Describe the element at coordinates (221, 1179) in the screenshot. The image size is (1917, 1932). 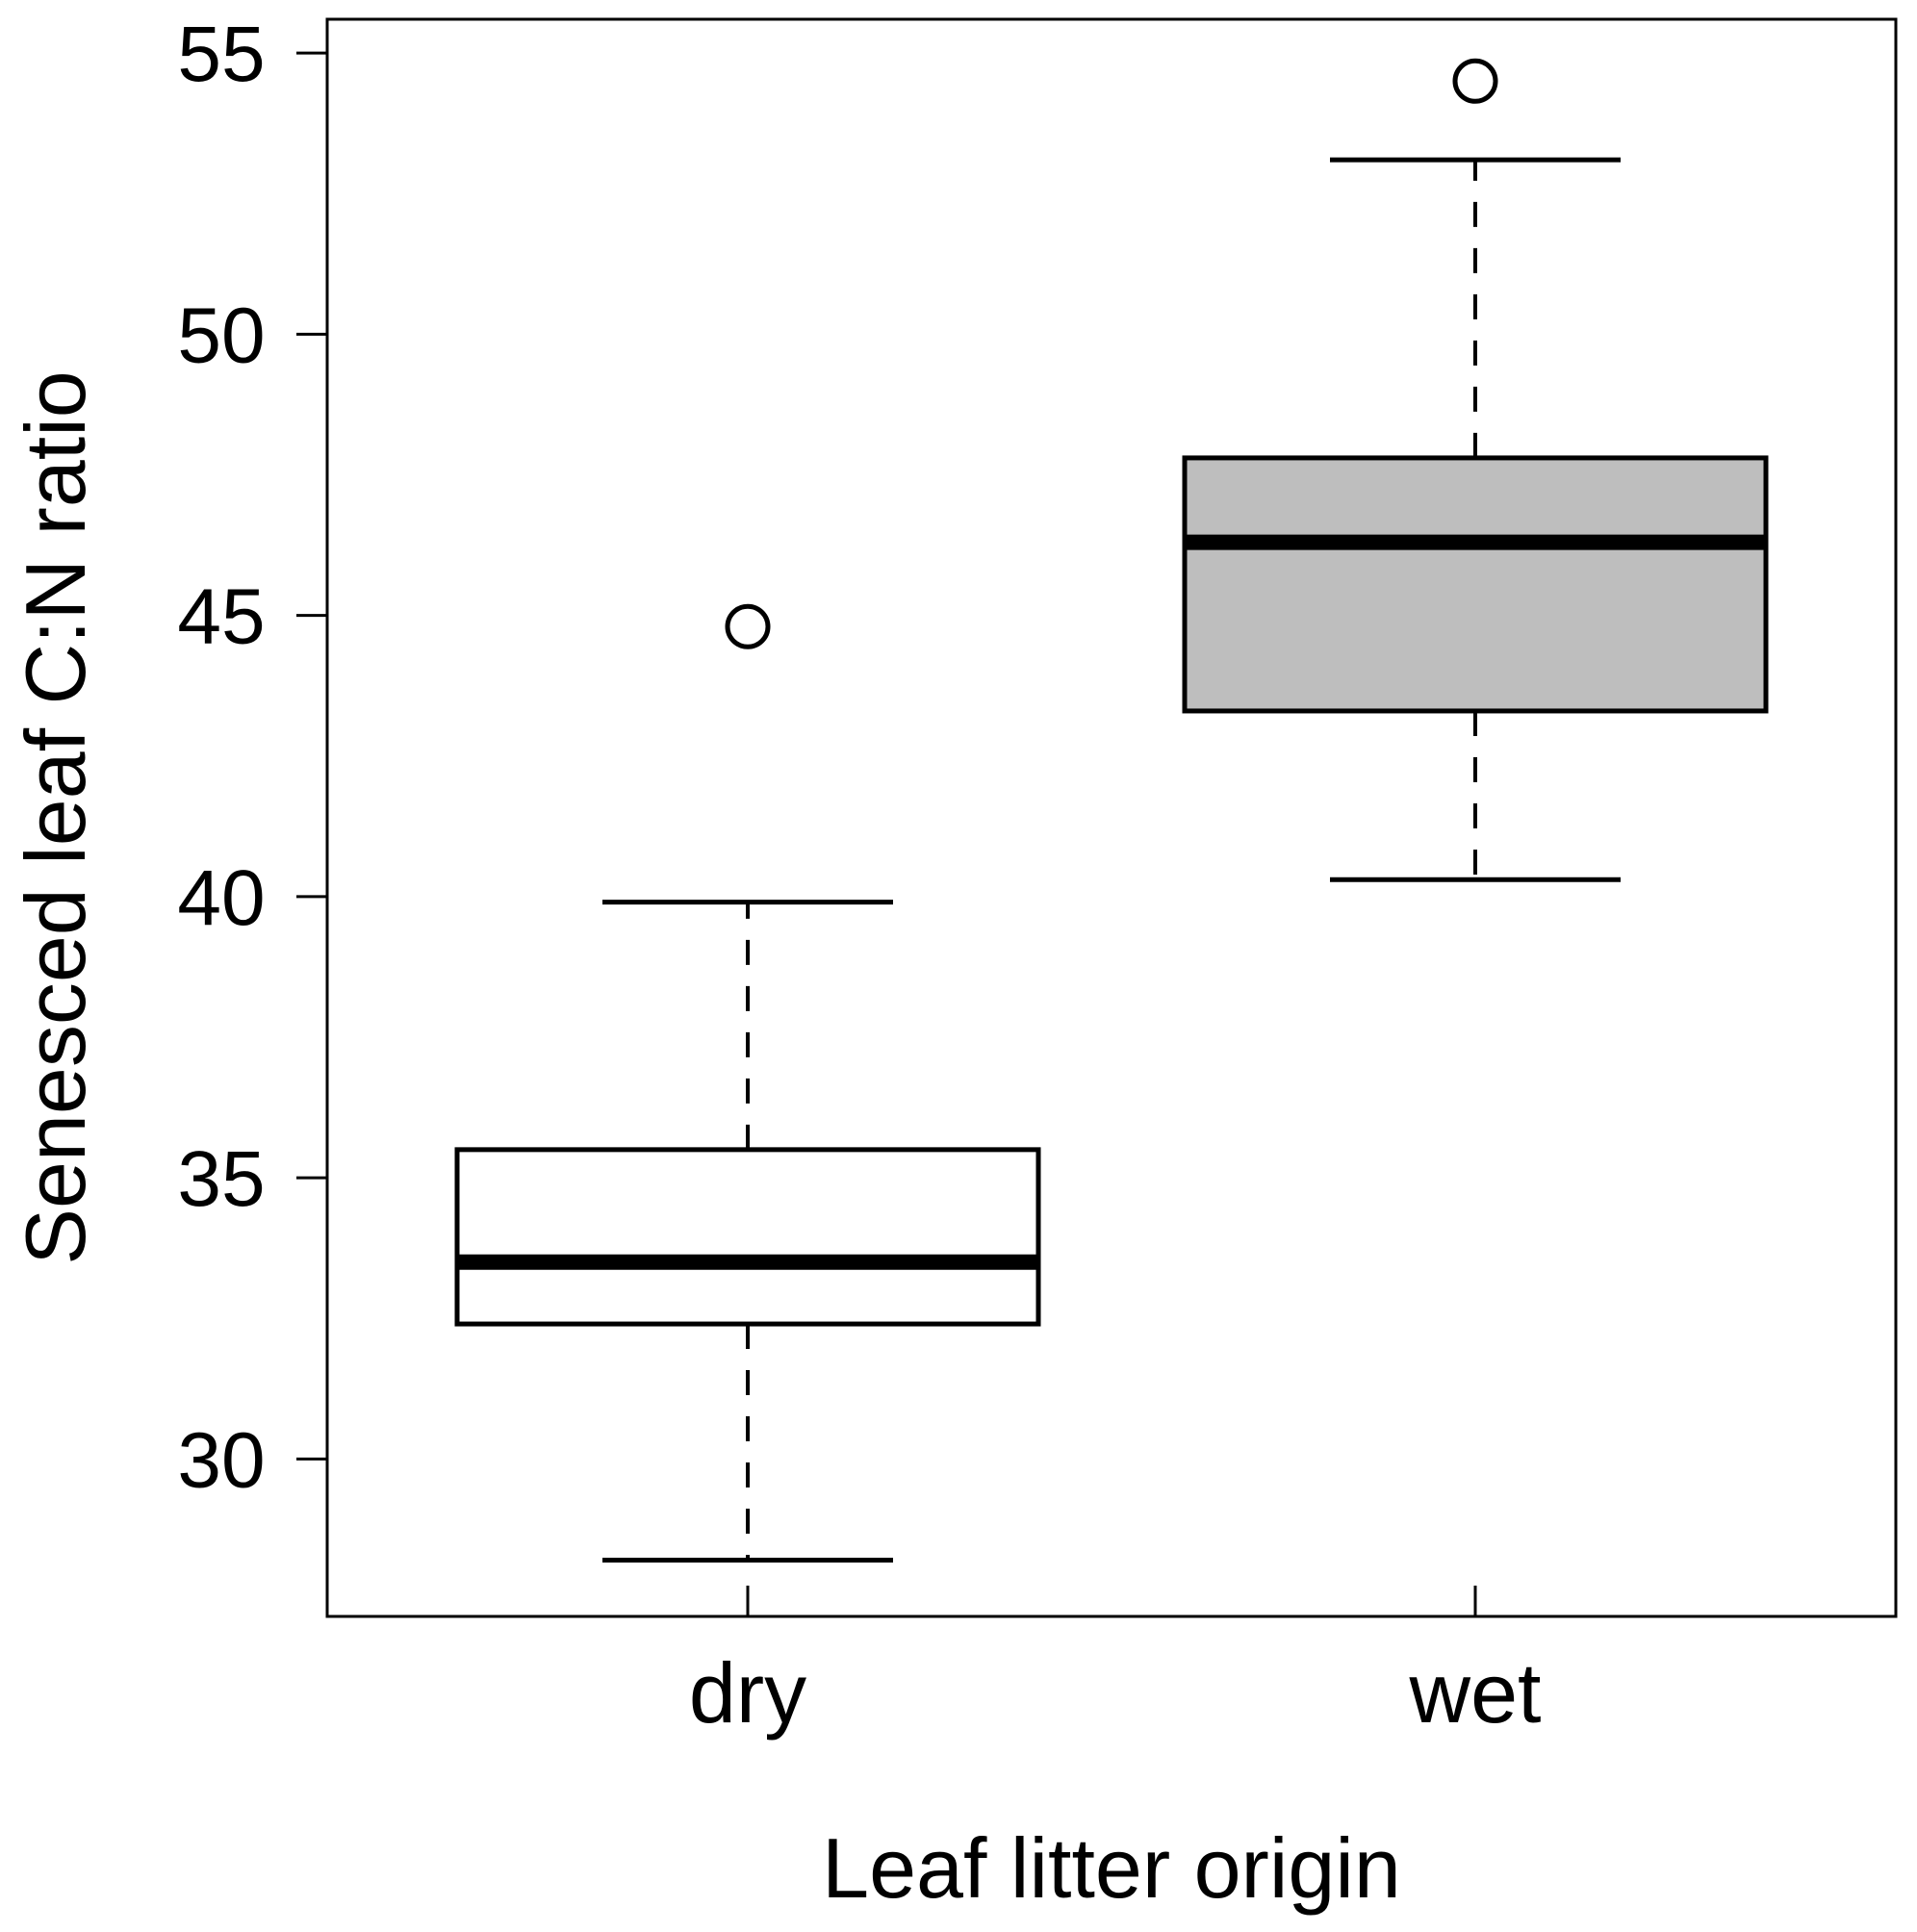
I see `y-tick-label: 35` at that location.